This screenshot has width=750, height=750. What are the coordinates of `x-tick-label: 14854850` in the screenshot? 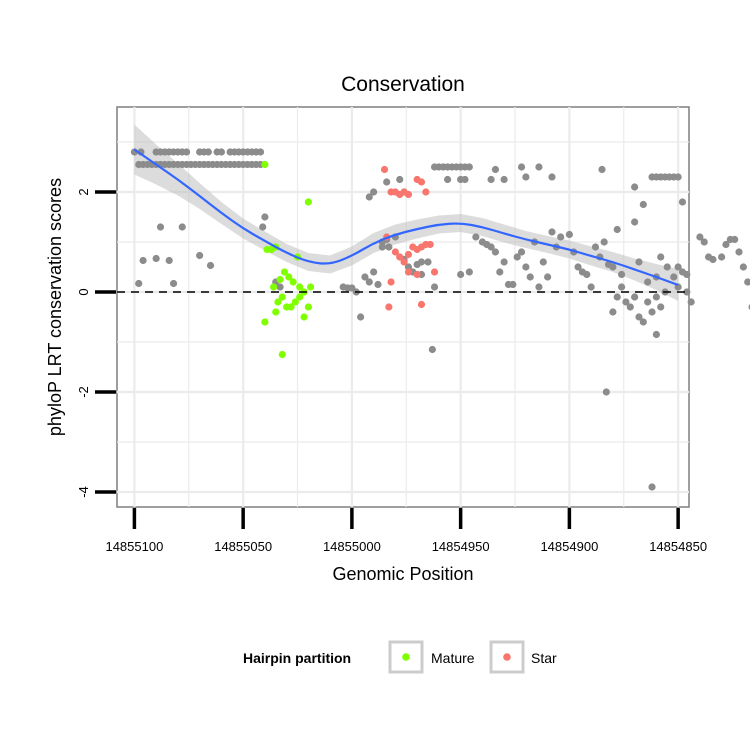 It's located at (678, 546).